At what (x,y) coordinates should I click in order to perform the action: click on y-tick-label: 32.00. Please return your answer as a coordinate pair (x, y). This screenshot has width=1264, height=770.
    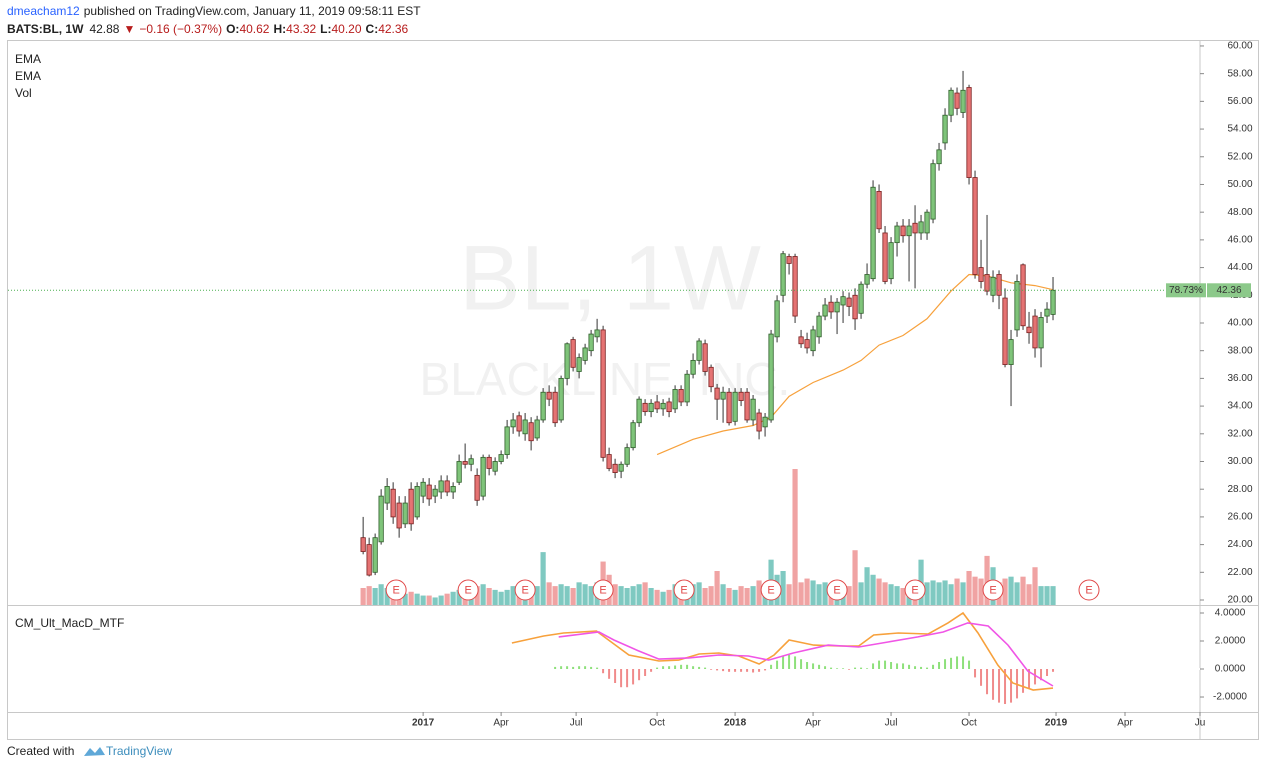
    Looking at the image, I should click on (1239, 433).